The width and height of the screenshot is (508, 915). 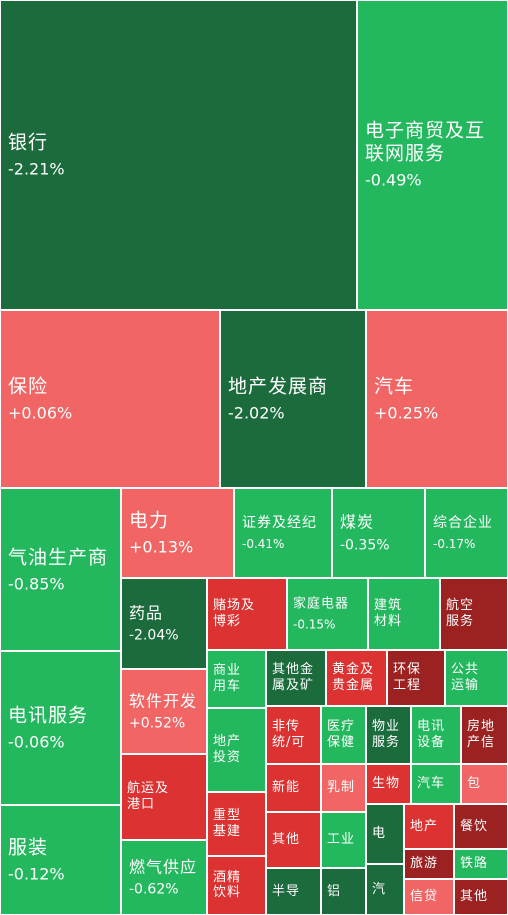 What do you see at coordinates (60, 860) in the screenshot?
I see `sector-tile: 服装 -0.12%` at bounding box center [60, 860].